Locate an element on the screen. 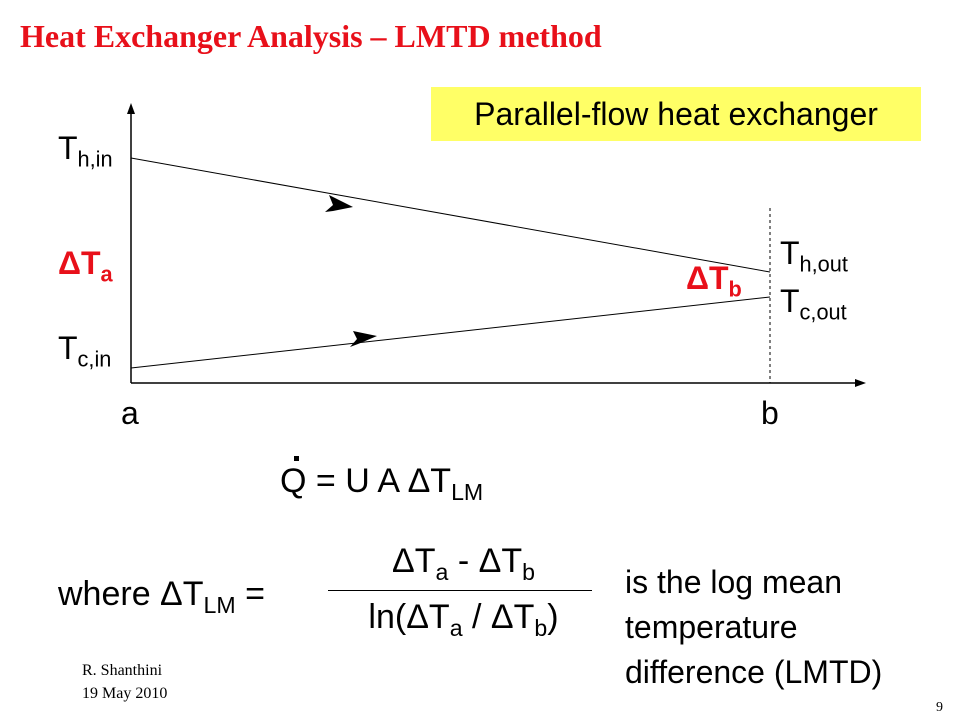 This screenshot has width=960, height=720. footer-author: R. Shanthini is located at coordinates (122, 670).